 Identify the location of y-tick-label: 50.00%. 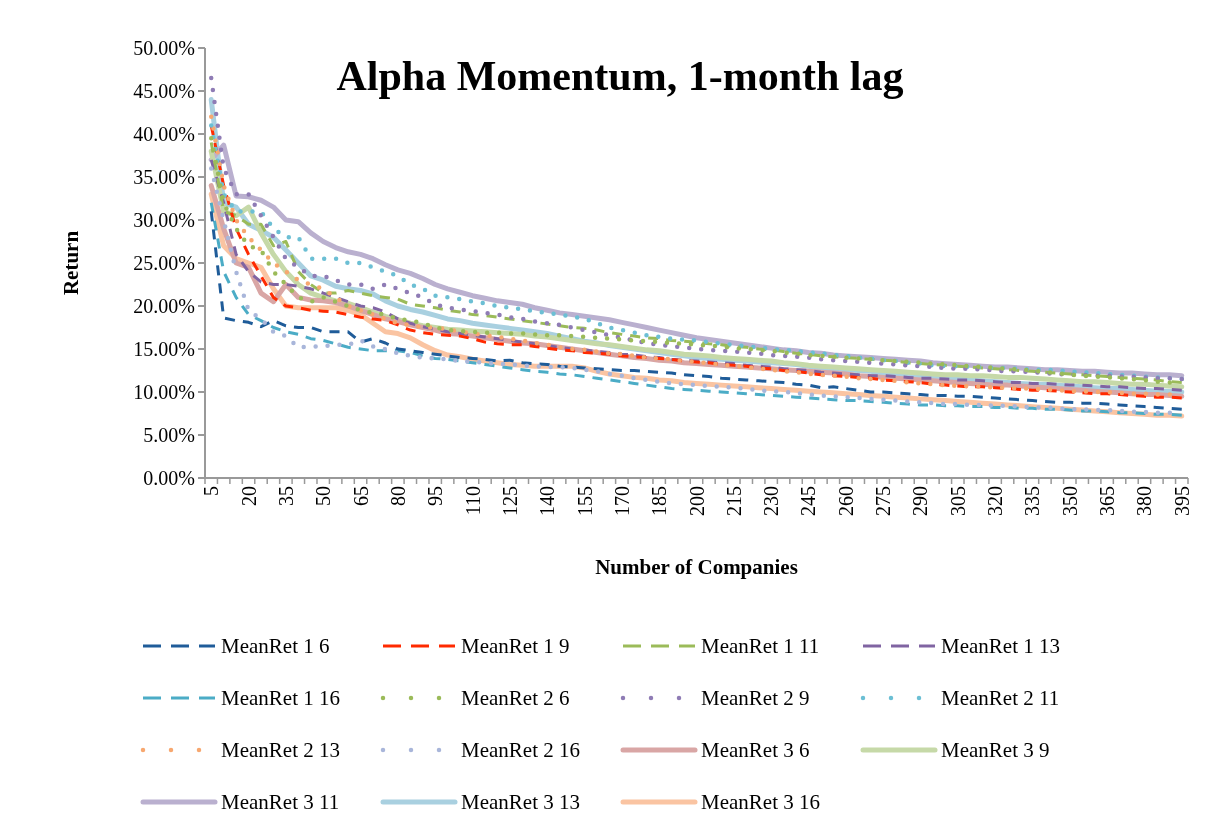
(164, 48).